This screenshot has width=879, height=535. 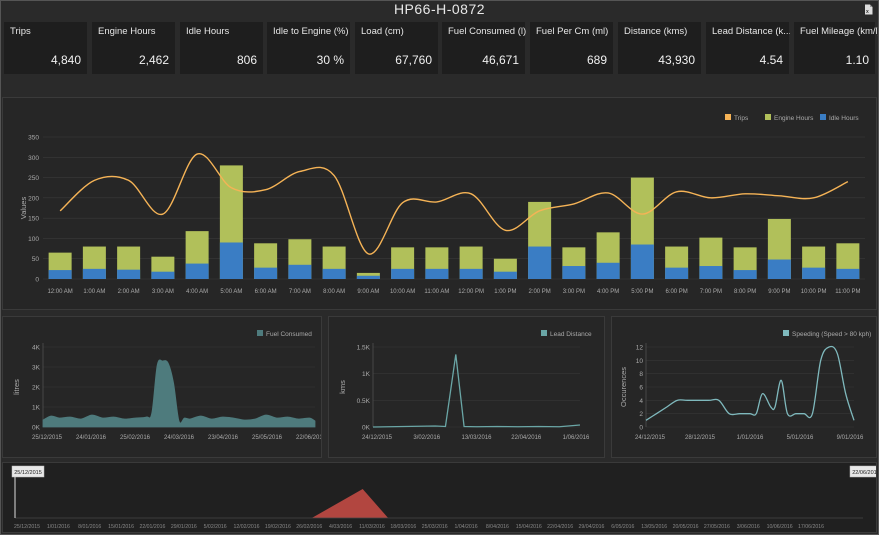 I want to click on kpi-value: 46,671, so click(x=500, y=60).